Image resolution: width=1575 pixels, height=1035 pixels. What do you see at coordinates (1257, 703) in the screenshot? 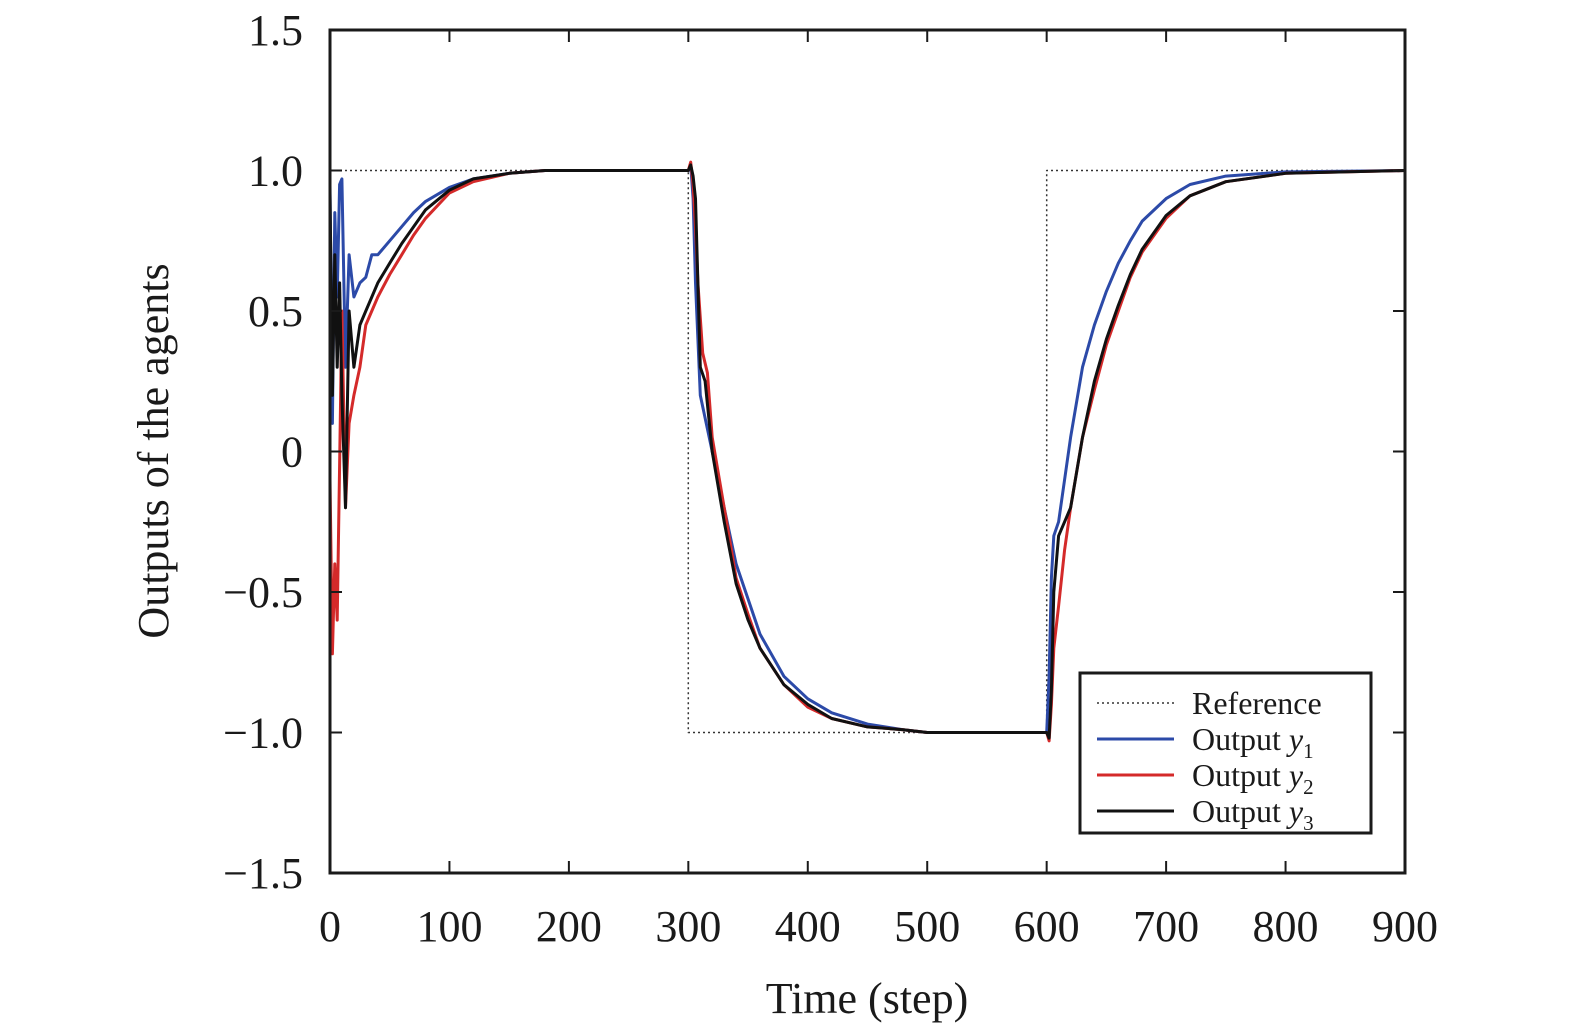
I see `legend-label-0: Reference` at bounding box center [1257, 703].